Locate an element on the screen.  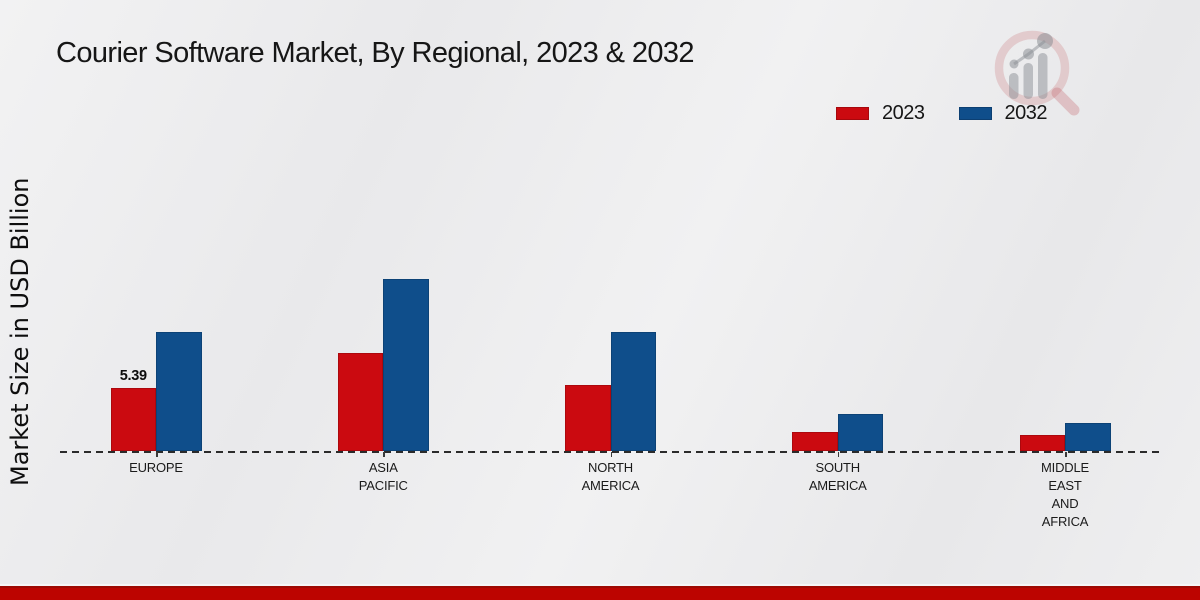
bar-2023-north-america is located at coordinates (588, 418).